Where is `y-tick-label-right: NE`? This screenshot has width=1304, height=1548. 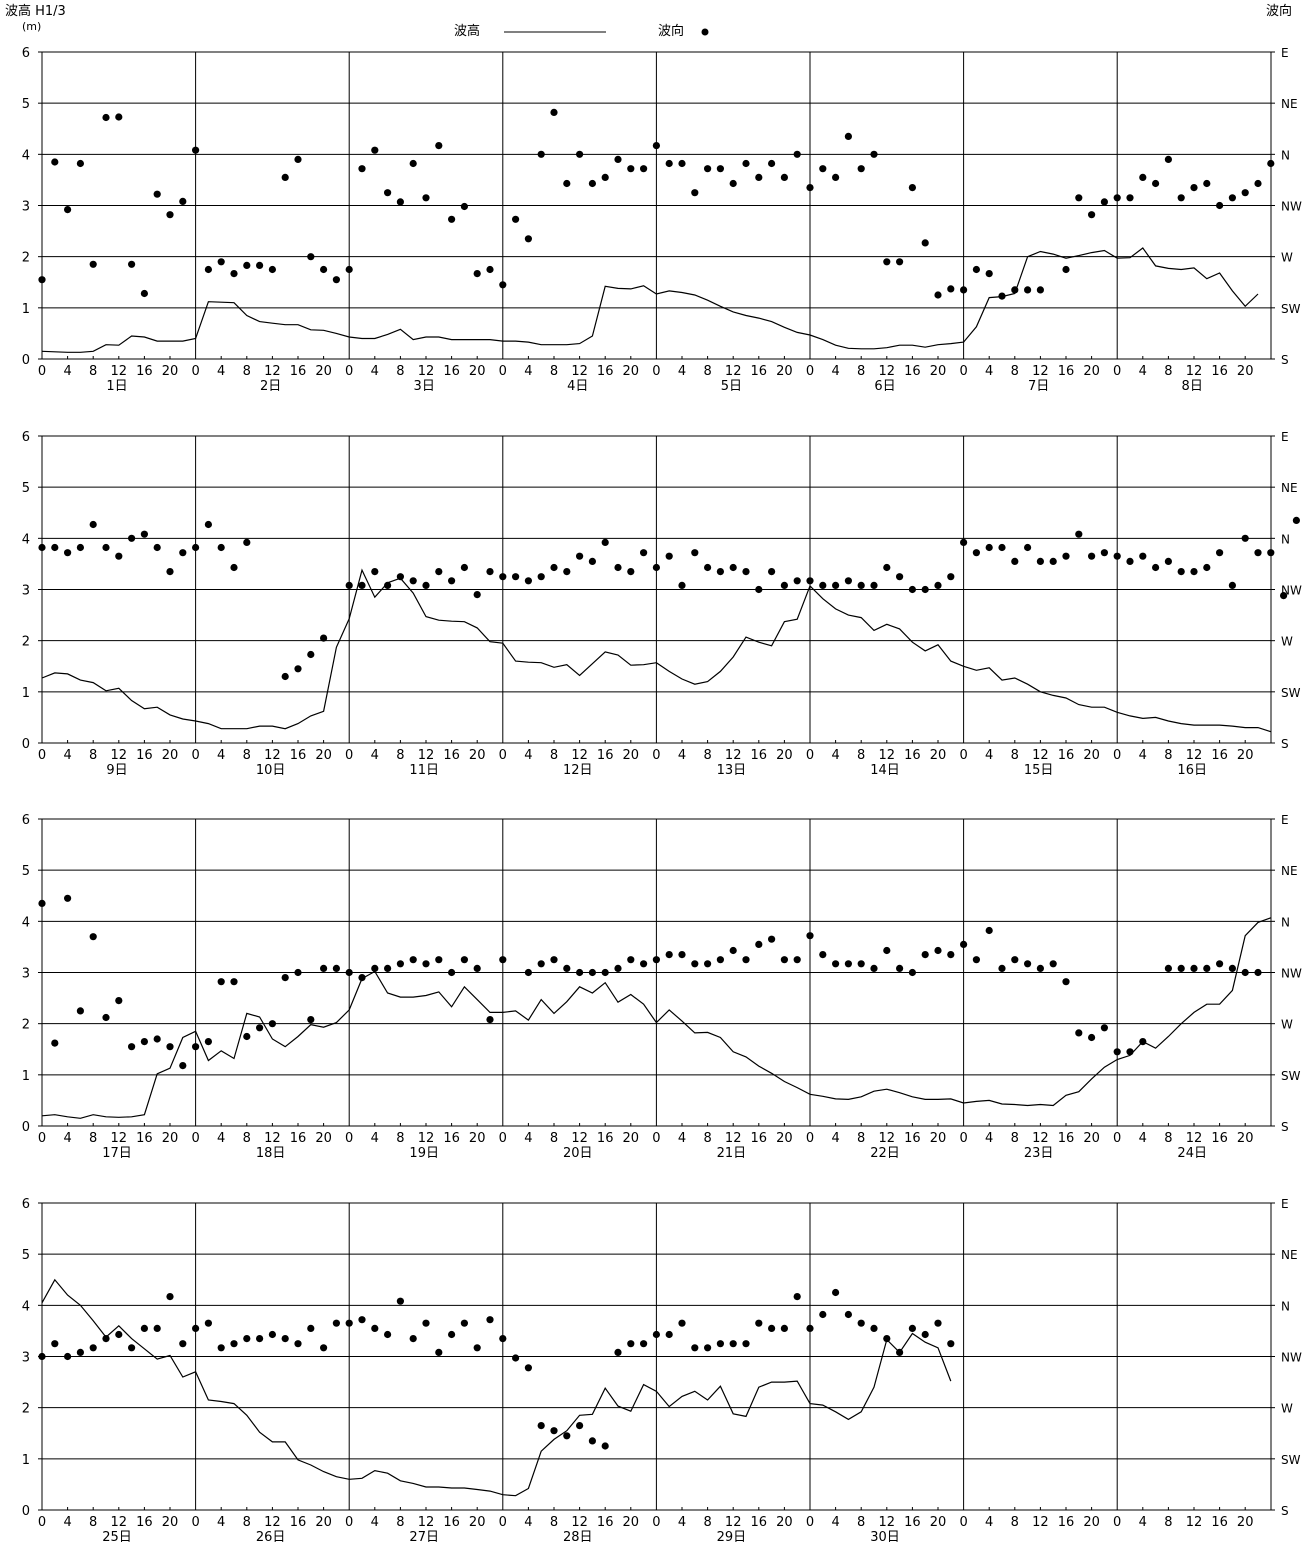
y-tick-label-right: NE is located at coordinates (1289, 104).